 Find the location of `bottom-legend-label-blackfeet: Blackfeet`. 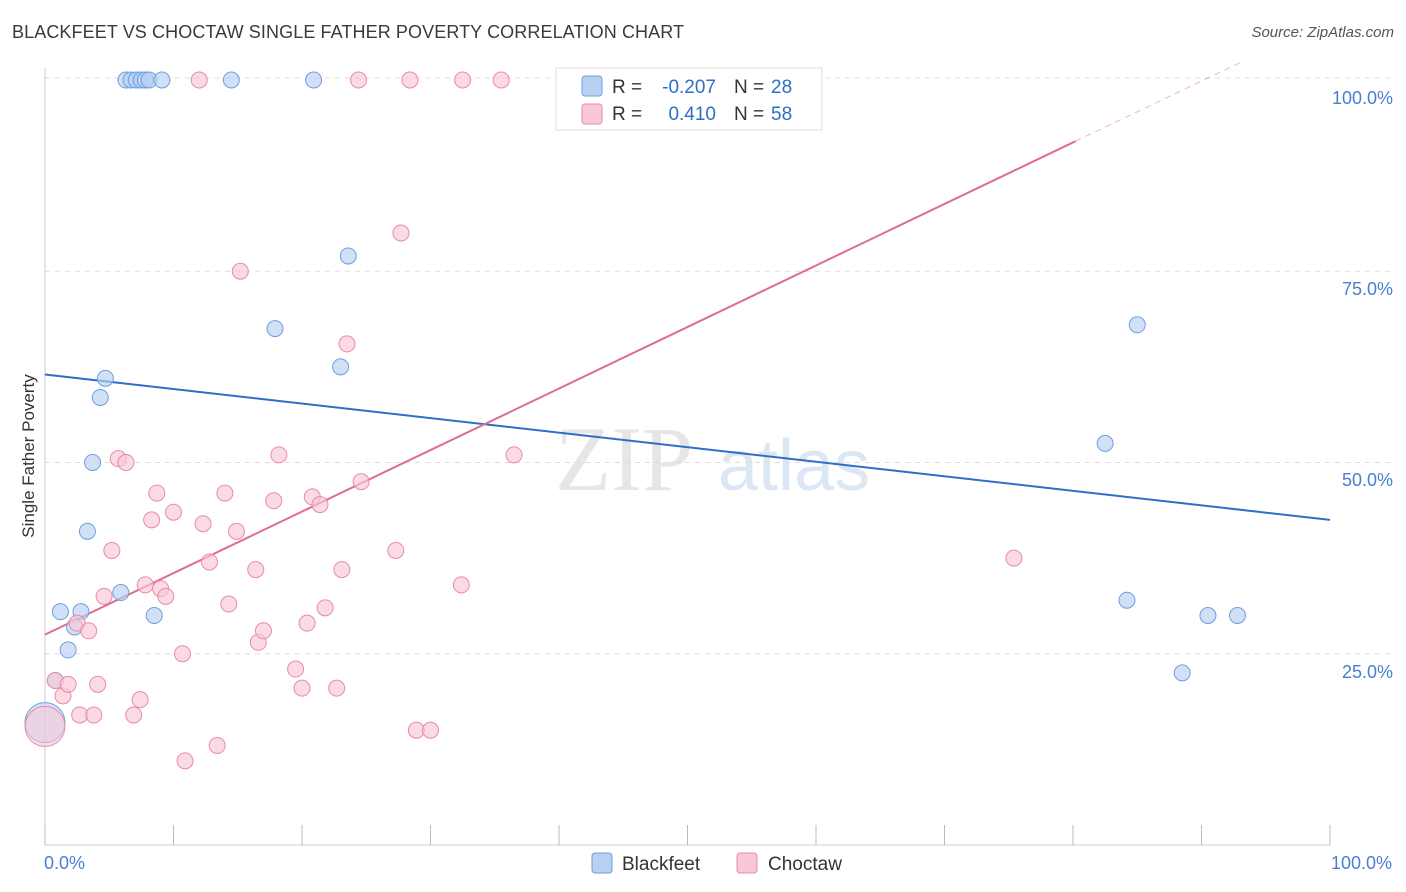

bottom-legend-label-blackfeet: Blackfeet is located at coordinates (661, 864).